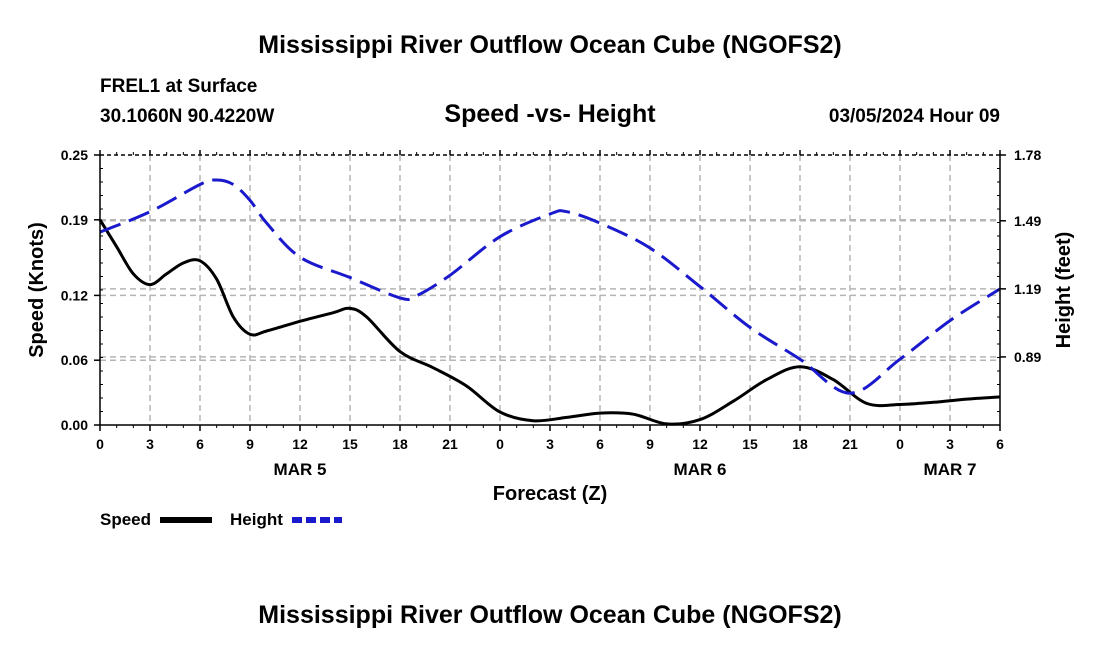  I want to click on legend-height-label: Height, so click(256, 519).